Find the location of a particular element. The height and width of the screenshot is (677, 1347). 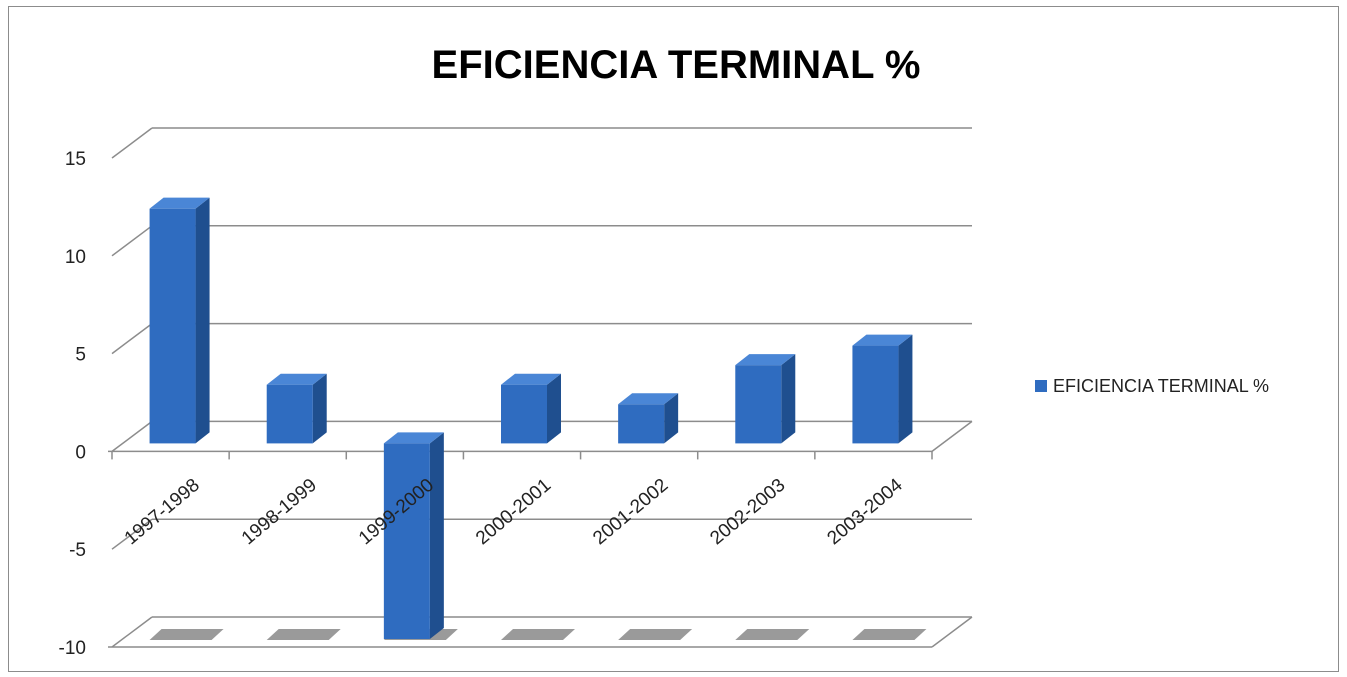

x-category-label: 2001-2002 is located at coordinates (630, 512).